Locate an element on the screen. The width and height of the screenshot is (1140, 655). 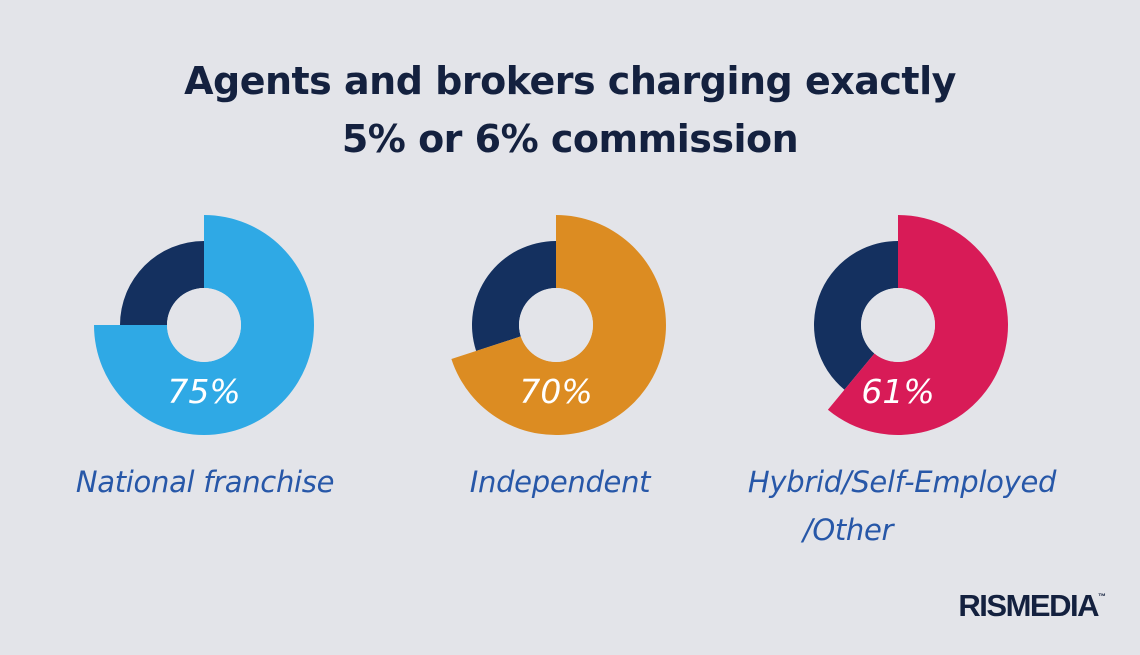
donut-value-label: 70% is located at coordinates (555, 391).